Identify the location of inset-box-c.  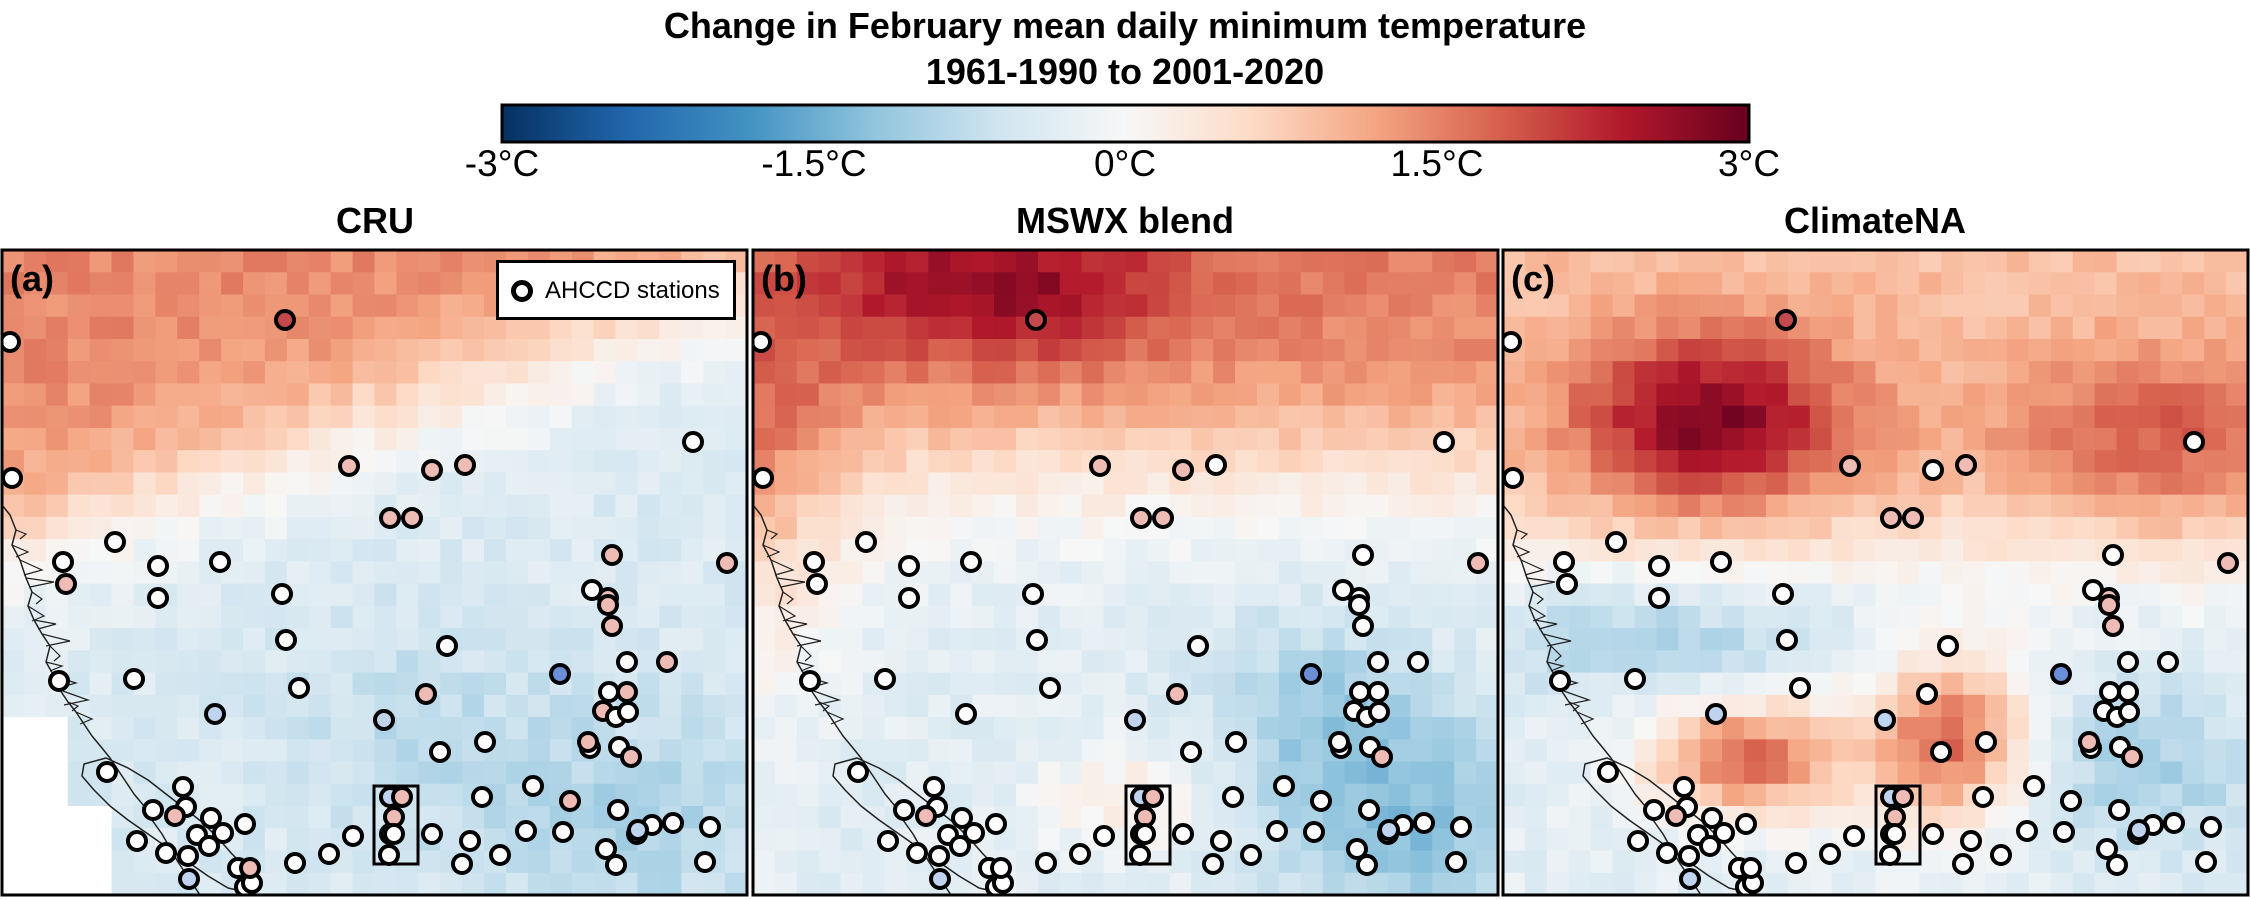
(1898, 825).